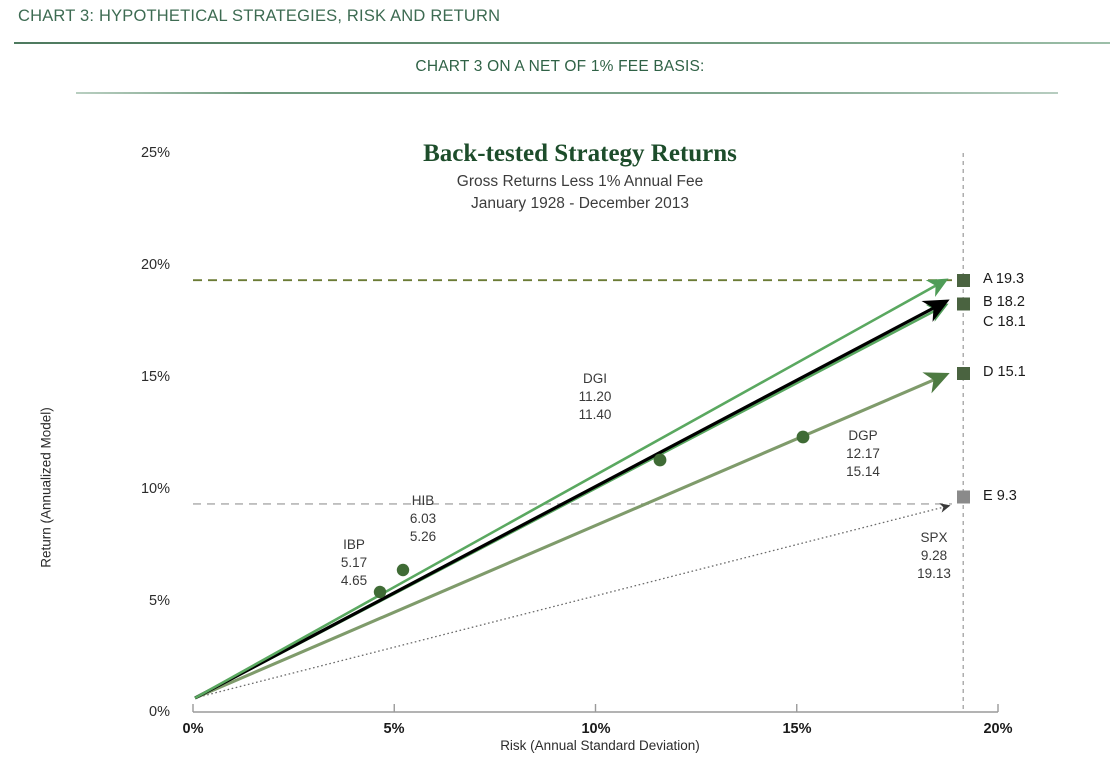  Describe the element at coordinates (803, 437) in the screenshot. I see `data-point-dgp` at that location.